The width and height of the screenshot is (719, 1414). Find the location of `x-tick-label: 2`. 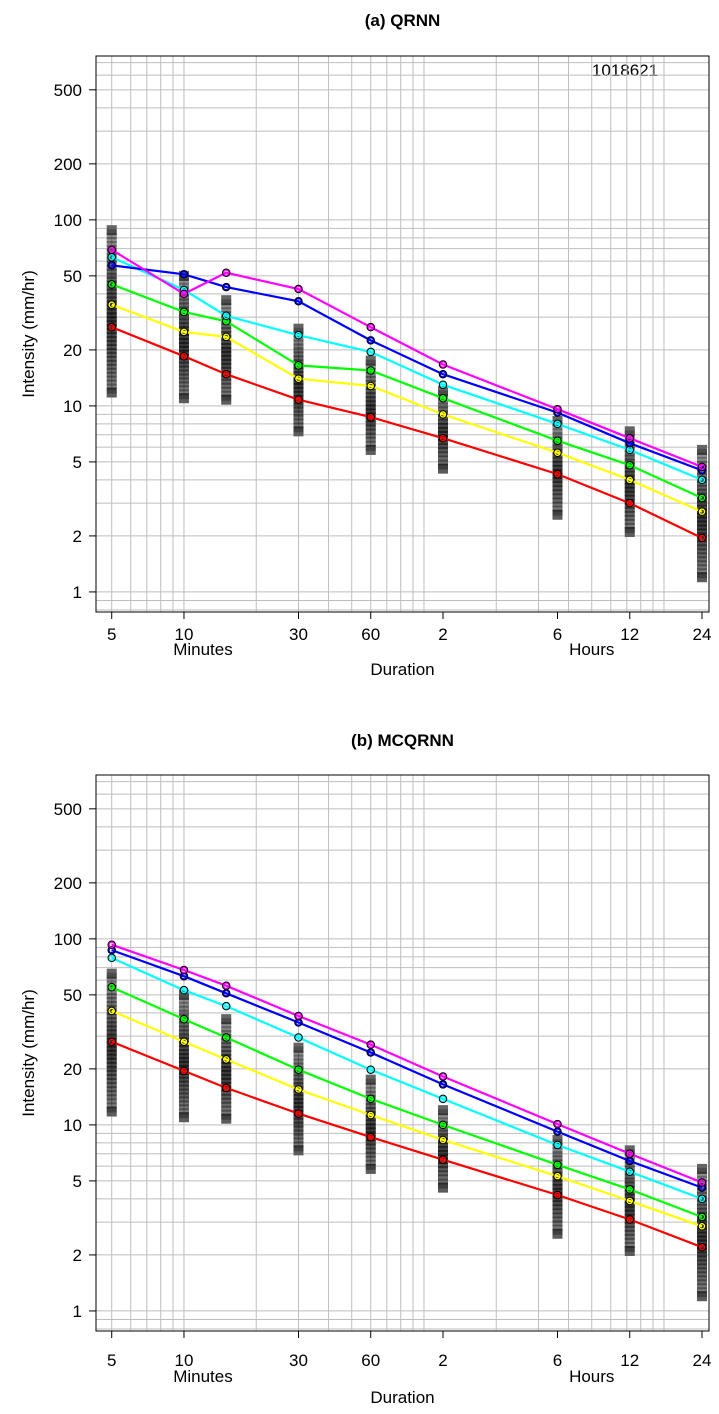

x-tick-label: 2 is located at coordinates (442, 1360).